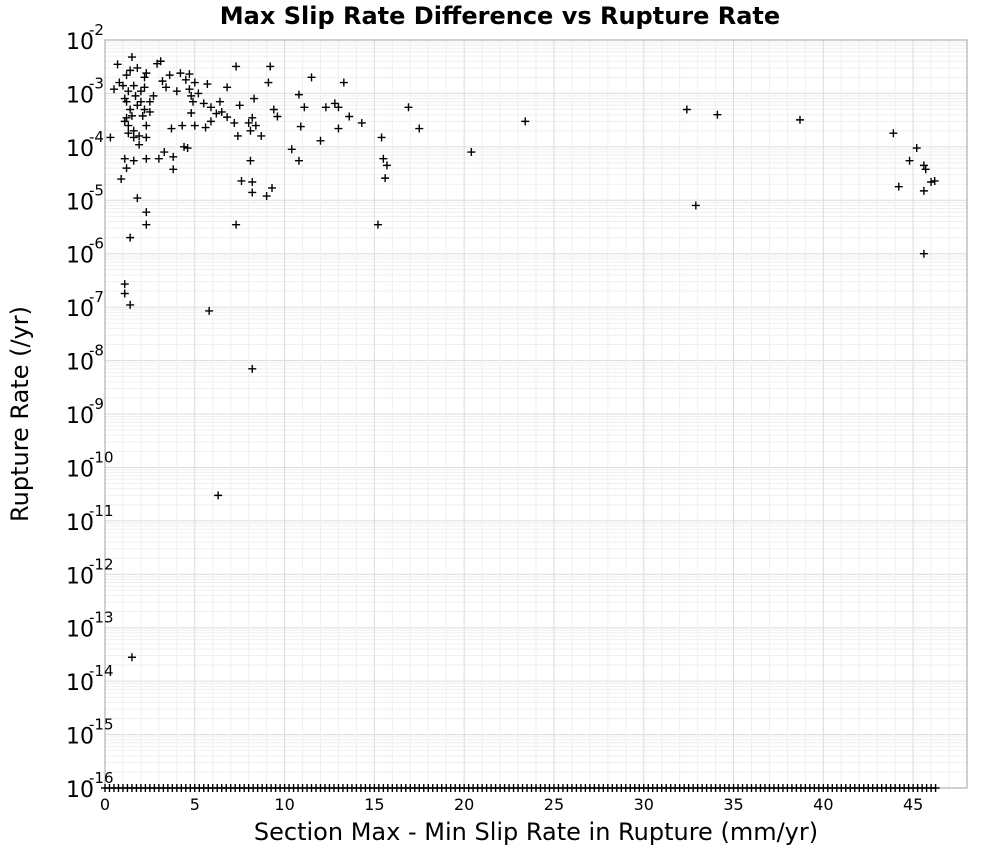 The width and height of the screenshot is (1000, 850). Describe the element at coordinates (96, 351) in the screenshot. I see `y-tick-exponent: -8` at that location.